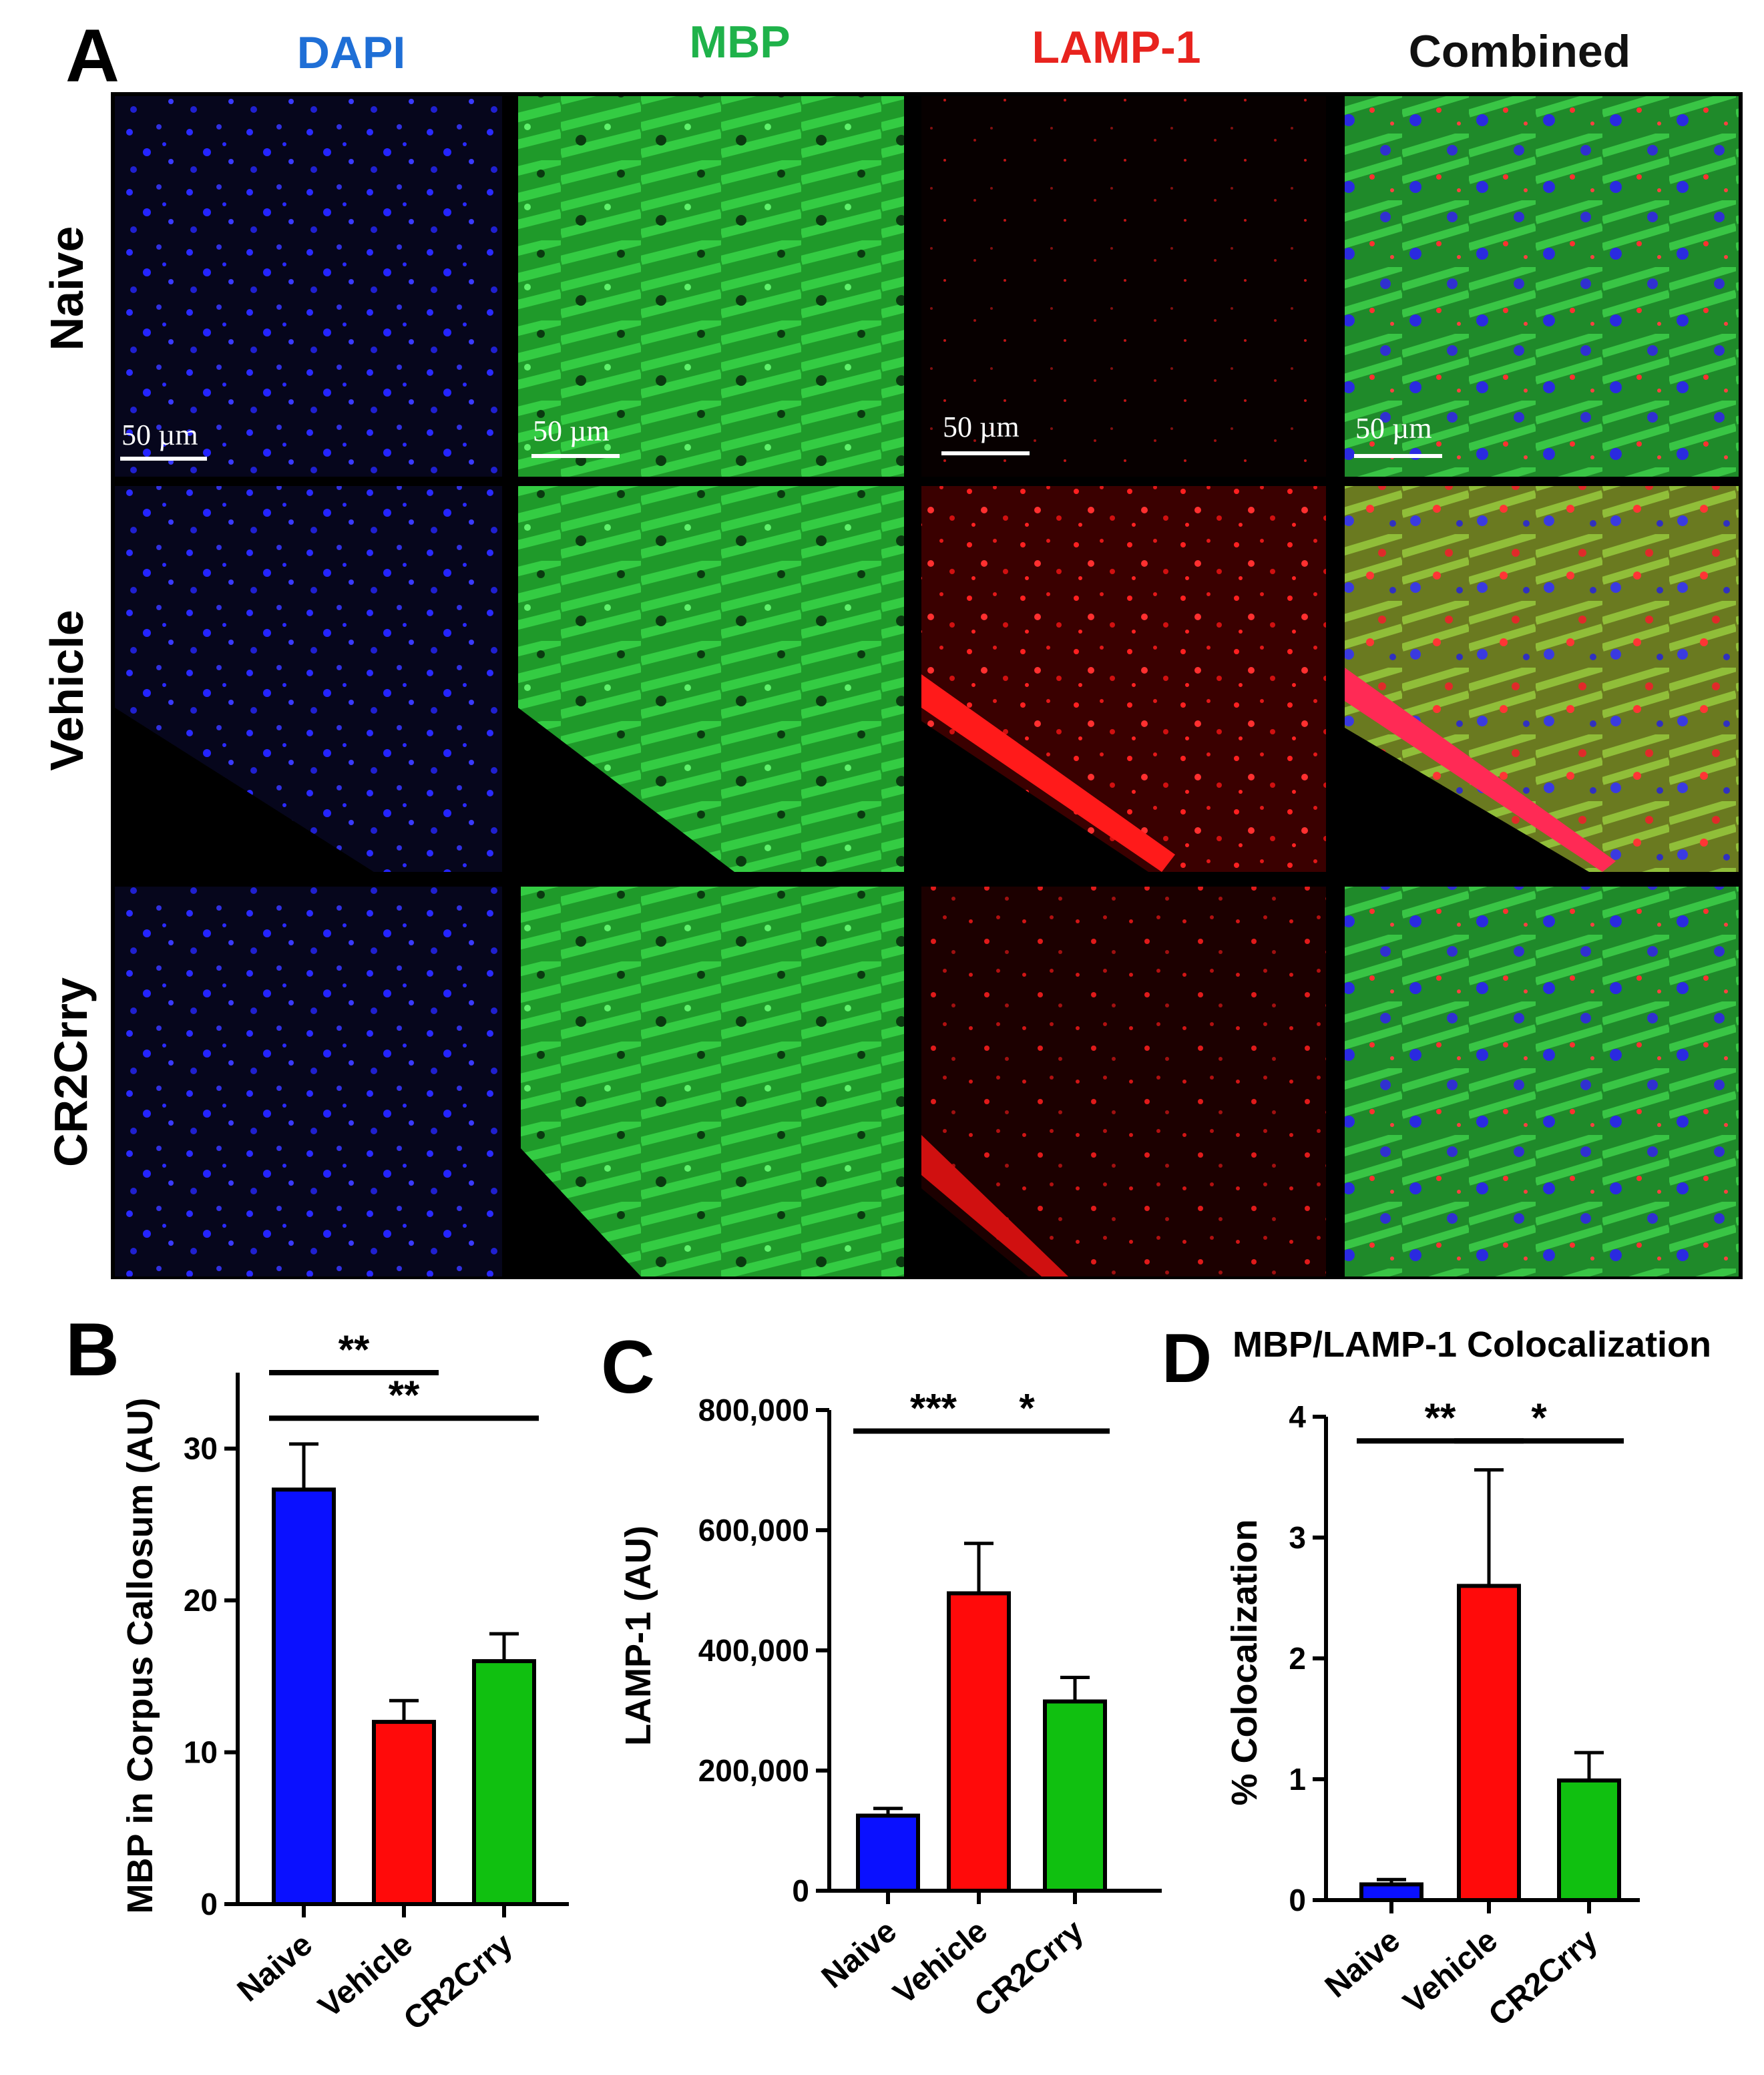 The width and height of the screenshot is (1764, 2075). What do you see at coordinates (1542, 286) in the screenshot?
I see `micrograph-naive-combined` at bounding box center [1542, 286].